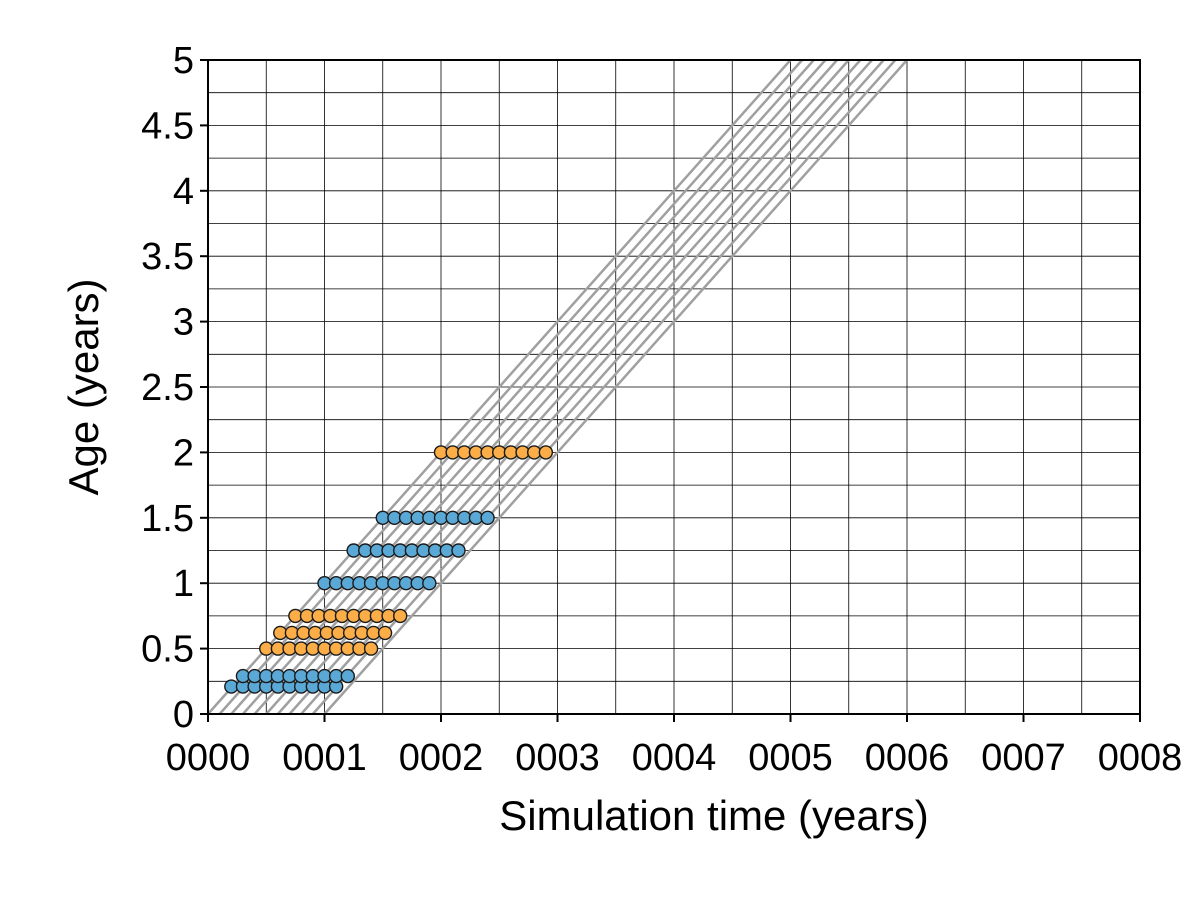 Image resolution: width=1200 pixels, height=900 pixels. I want to click on y-tick-label: 3, so click(183, 323).